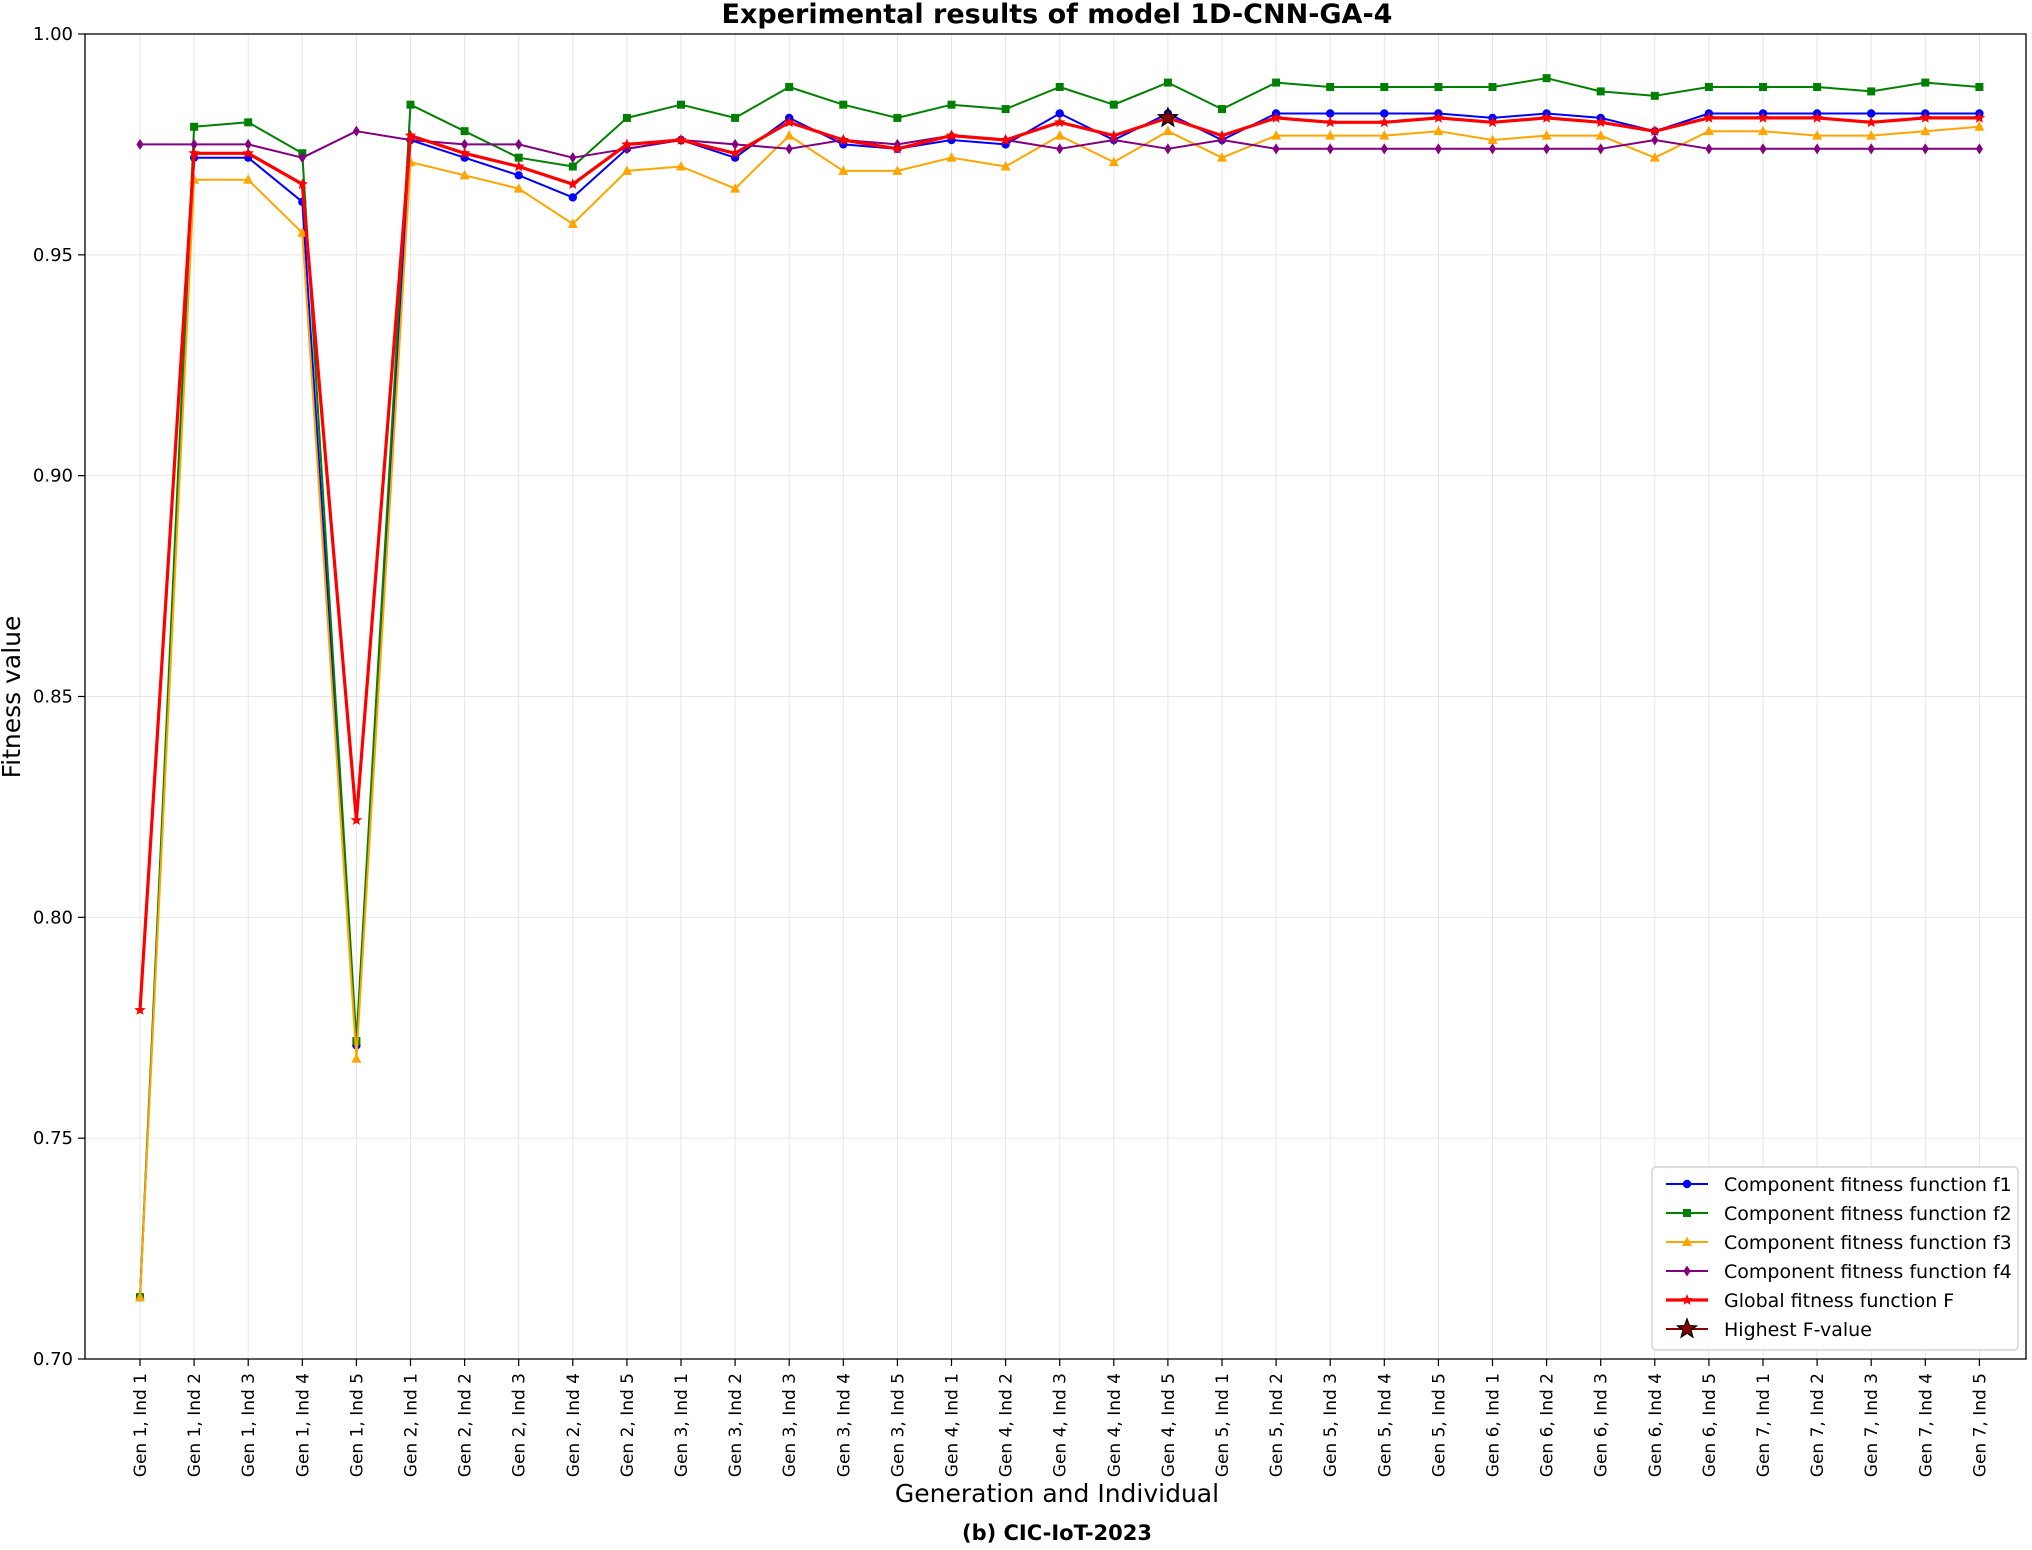  What do you see at coordinates (1602, 1425) in the screenshot?
I see `x-tick-label: Gen 6, Ind 3` at bounding box center [1602, 1425].